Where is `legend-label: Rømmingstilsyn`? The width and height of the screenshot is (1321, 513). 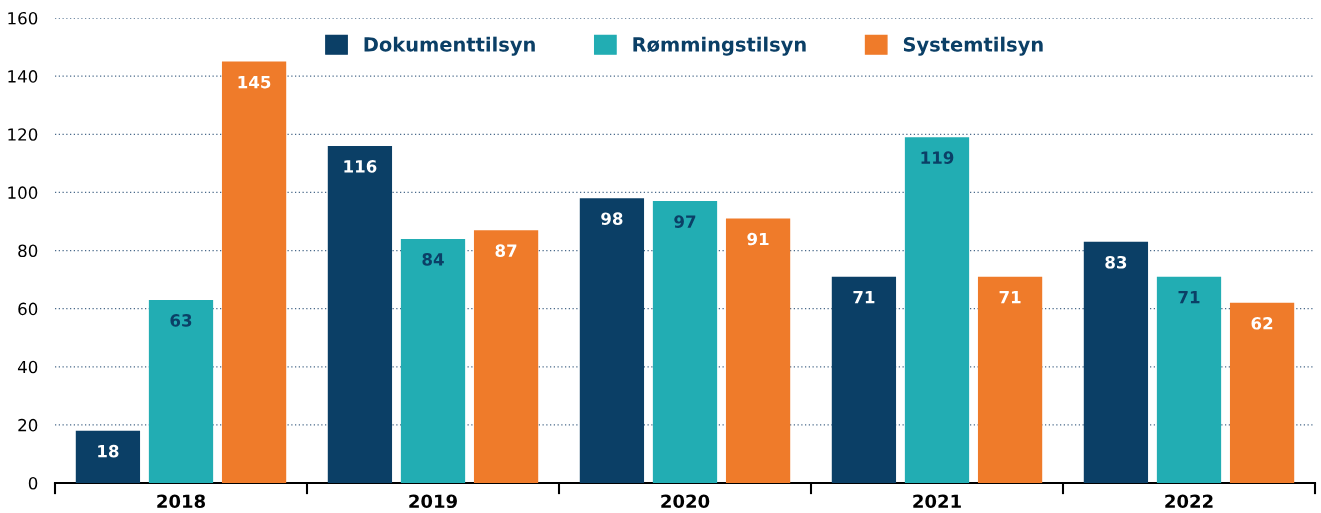 legend-label: Rømmingstilsyn is located at coordinates (719, 46).